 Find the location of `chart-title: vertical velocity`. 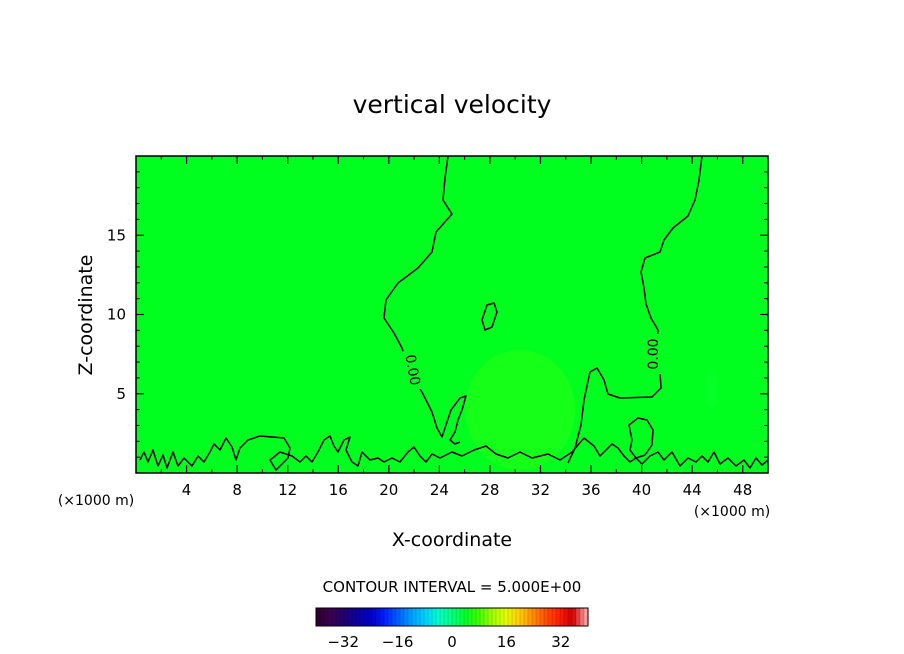

chart-title: vertical velocity is located at coordinates (452, 104).